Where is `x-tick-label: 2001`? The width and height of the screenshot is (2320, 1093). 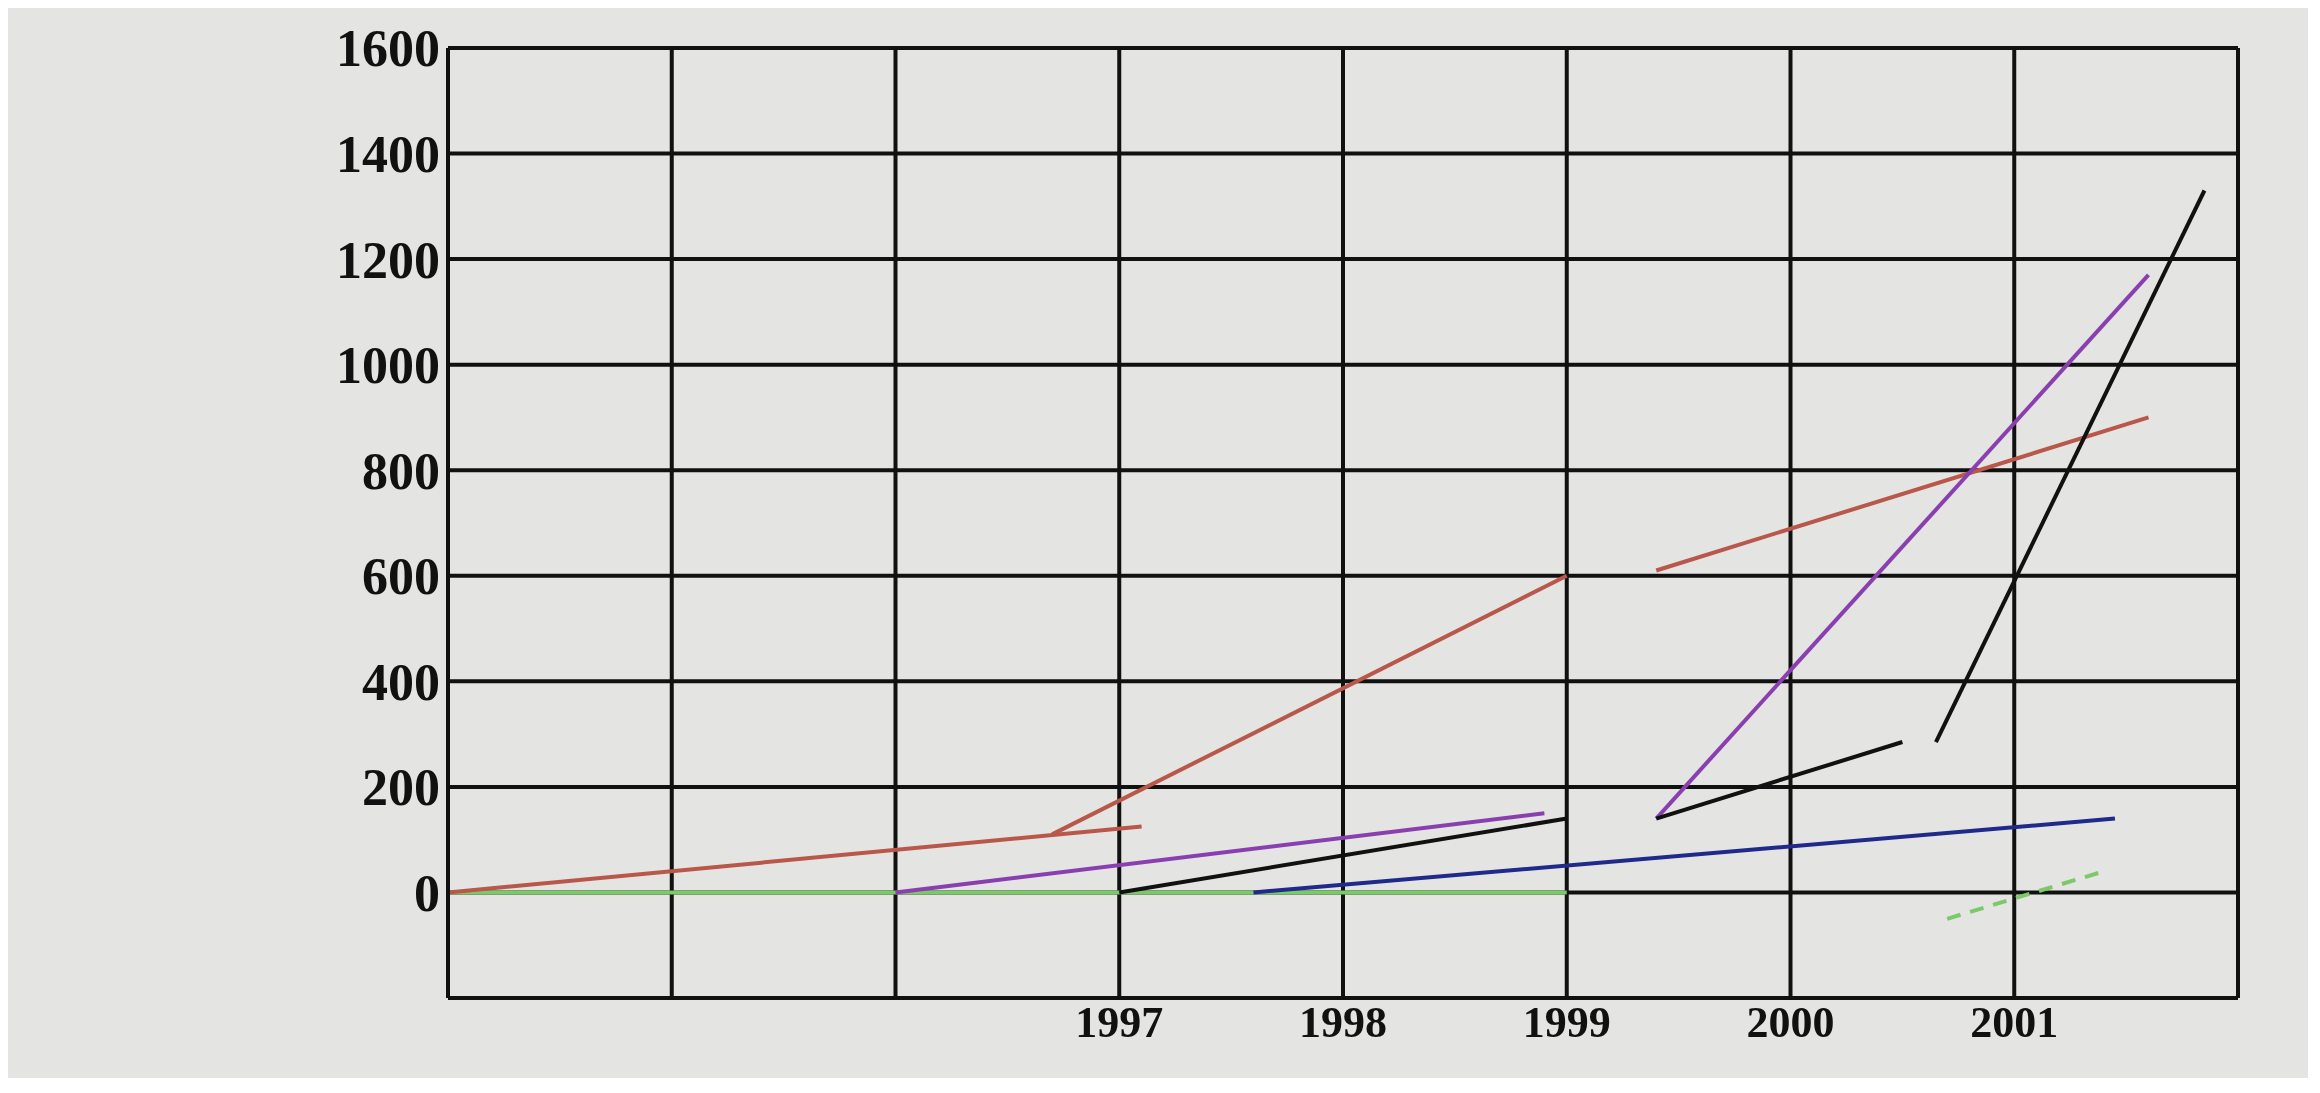 x-tick-label: 2001 is located at coordinates (2014, 1023).